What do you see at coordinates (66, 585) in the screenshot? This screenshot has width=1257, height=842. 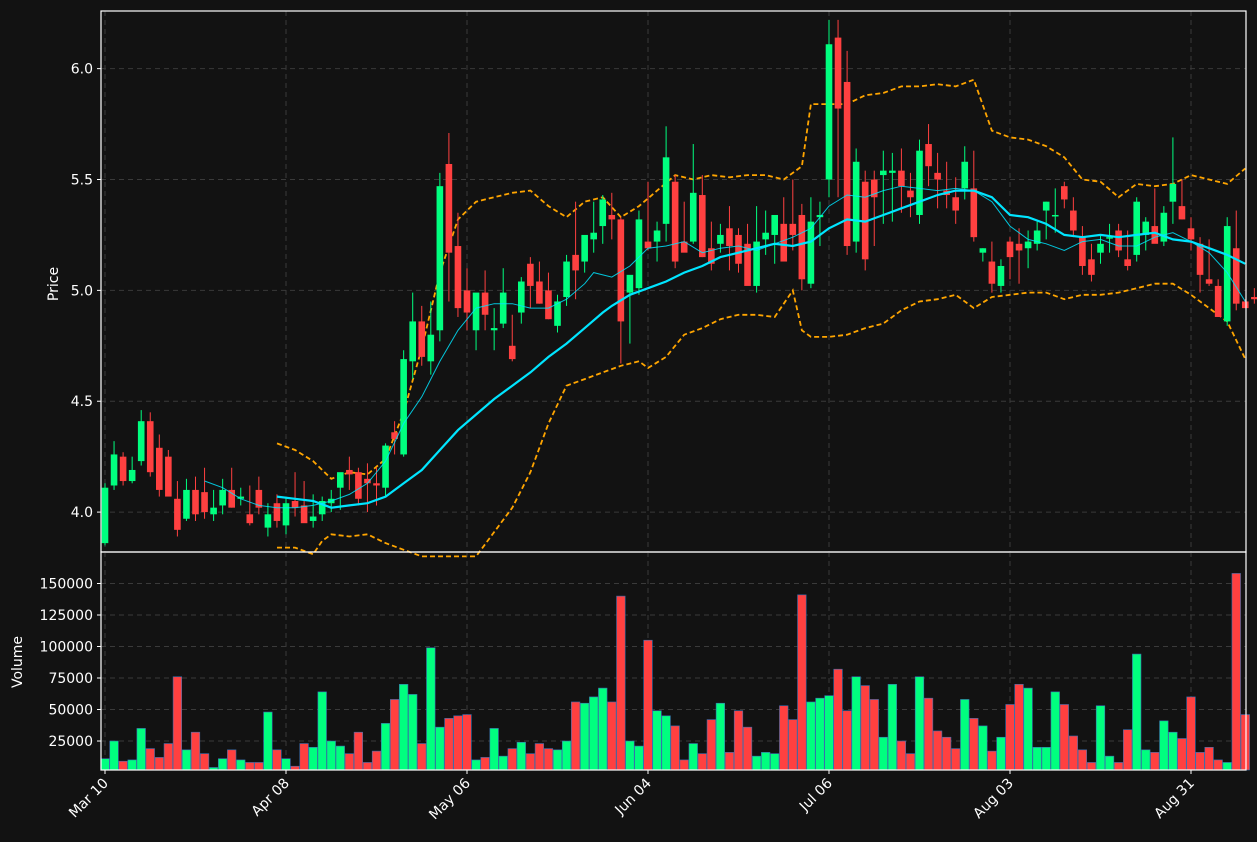 I see `volume-tick-label: 150000` at bounding box center [66, 585].